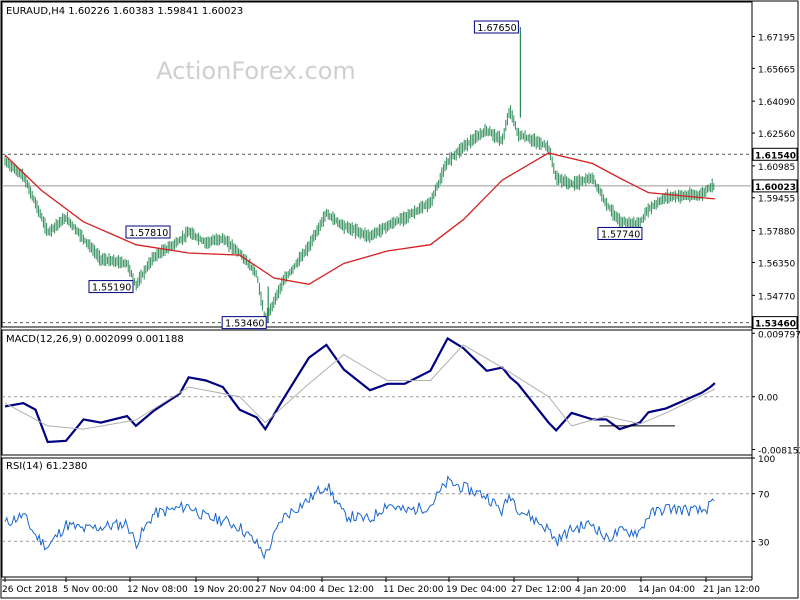 The height and width of the screenshot is (600, 800). Describe the element at coordinates (764, 496) in the screenshot. I see `rsi-y-tick-label: 70` at that location.